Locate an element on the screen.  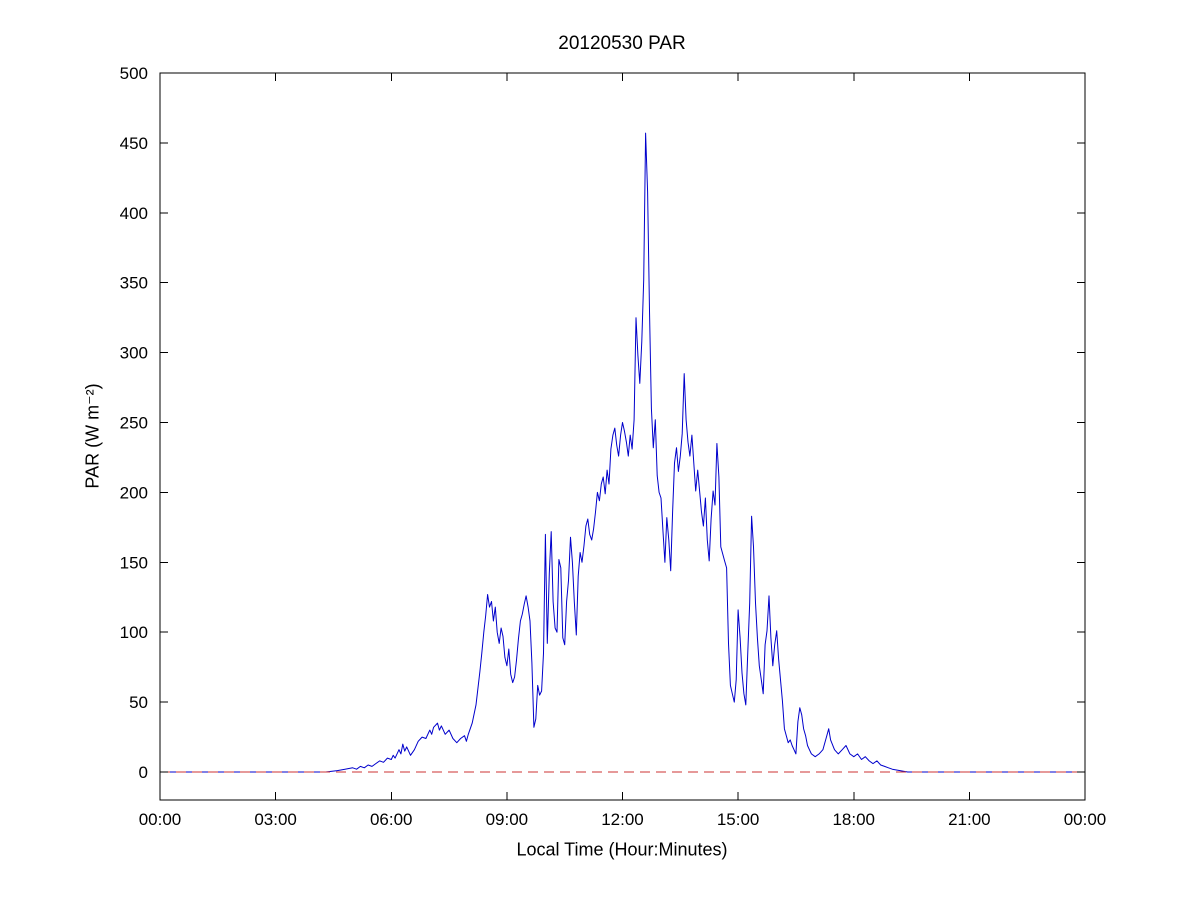
x-tick-label: 15:00 is located at coordinates (738, 819).